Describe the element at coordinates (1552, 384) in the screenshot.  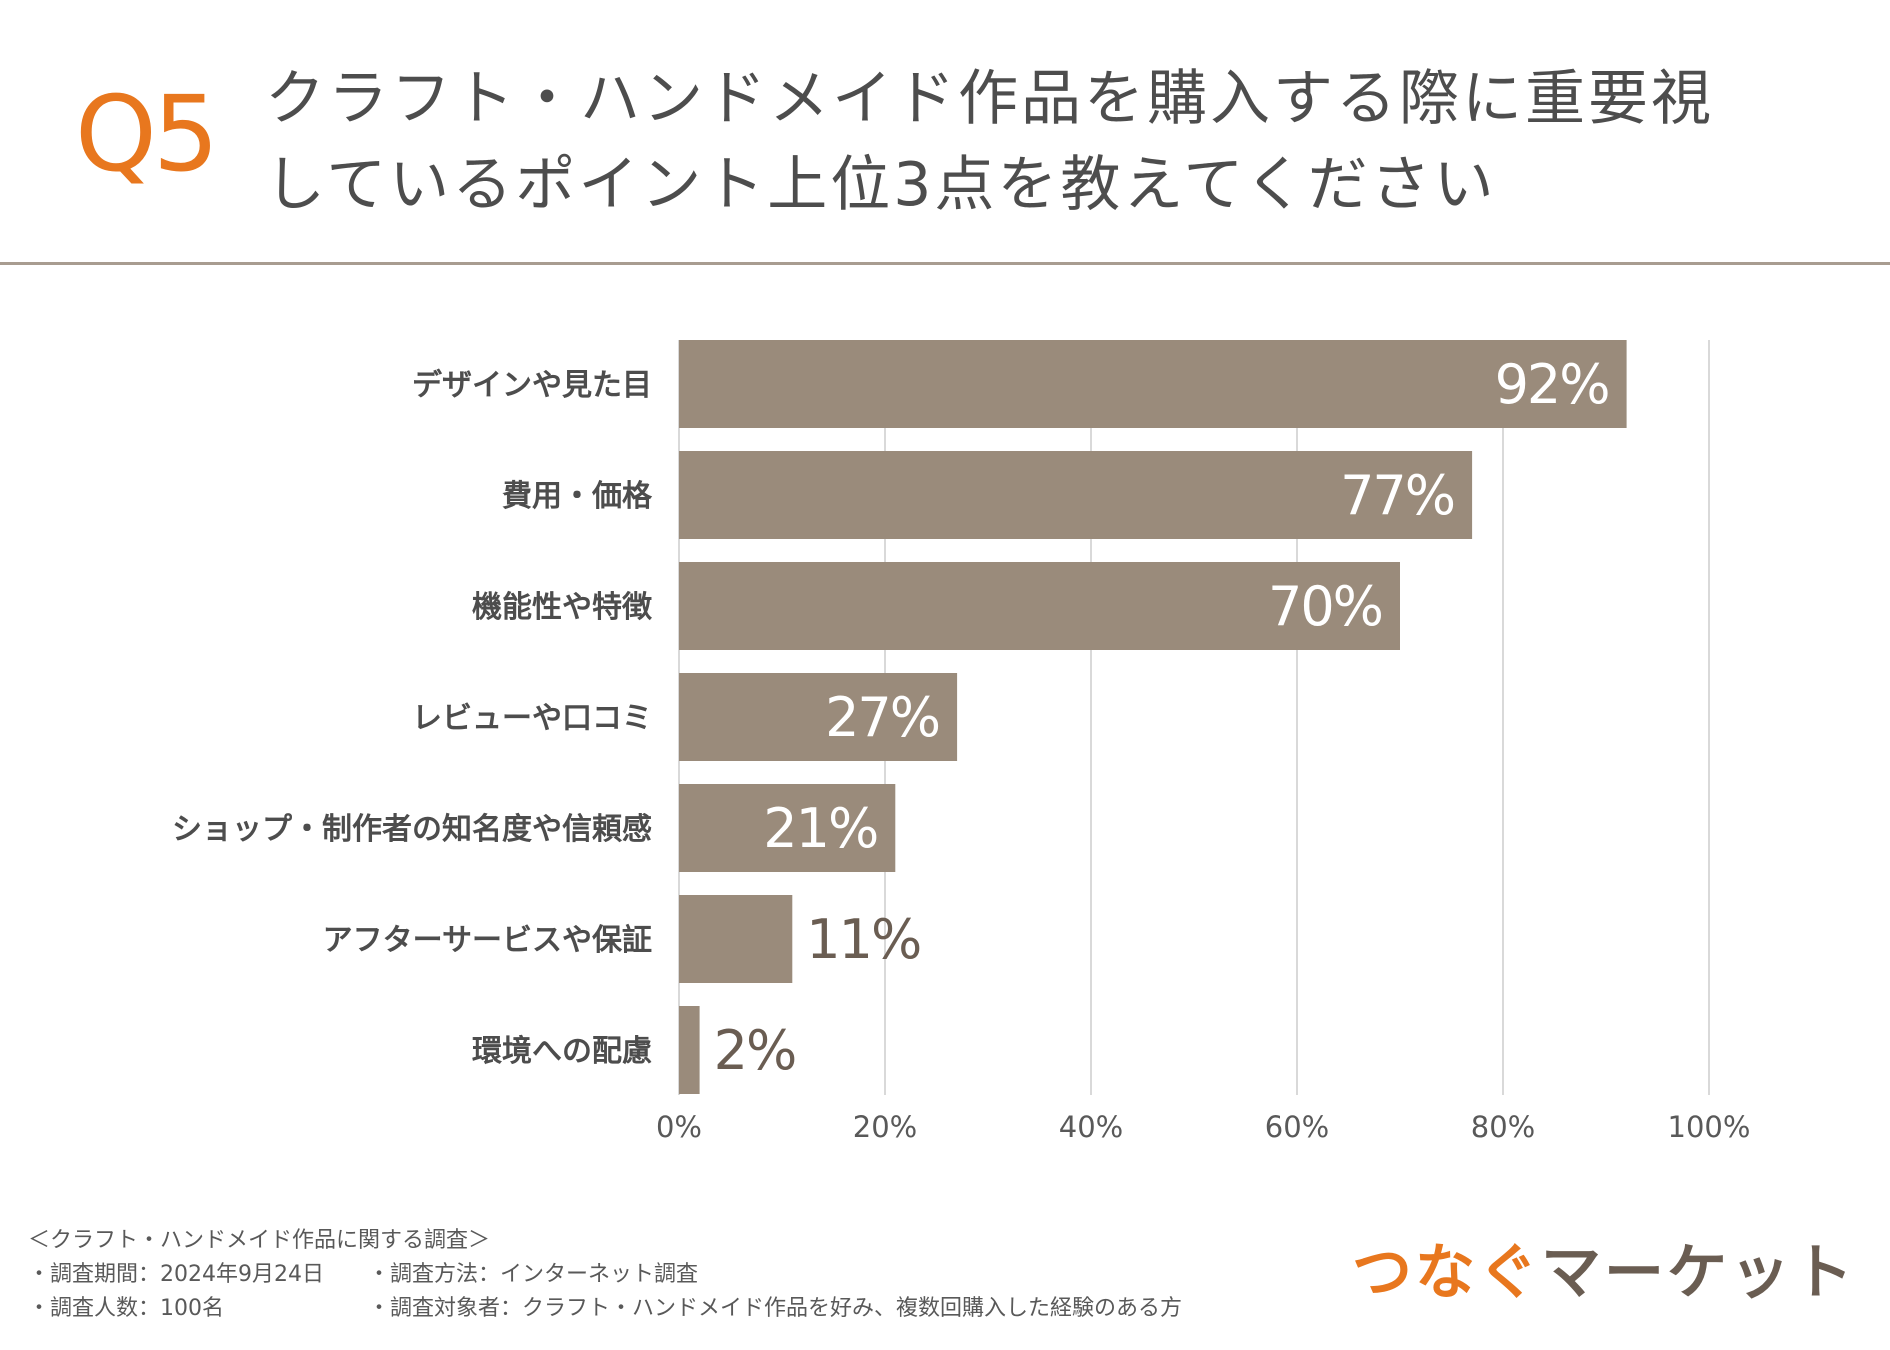
I see `value-label: 92%` at that location.